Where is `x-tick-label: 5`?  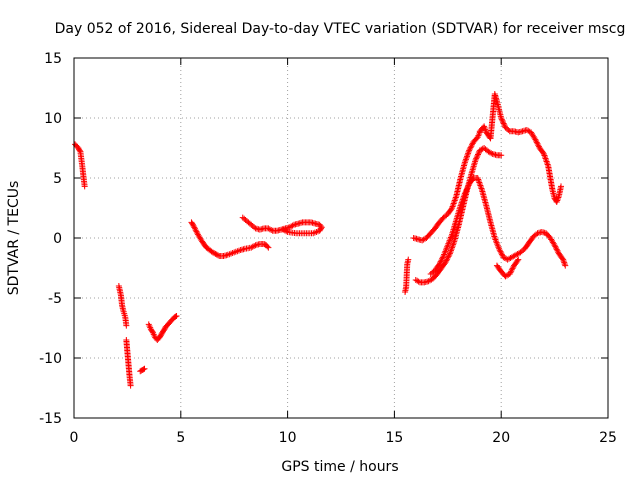 x-tick-label: 5 is located at coordinates (180, 438).